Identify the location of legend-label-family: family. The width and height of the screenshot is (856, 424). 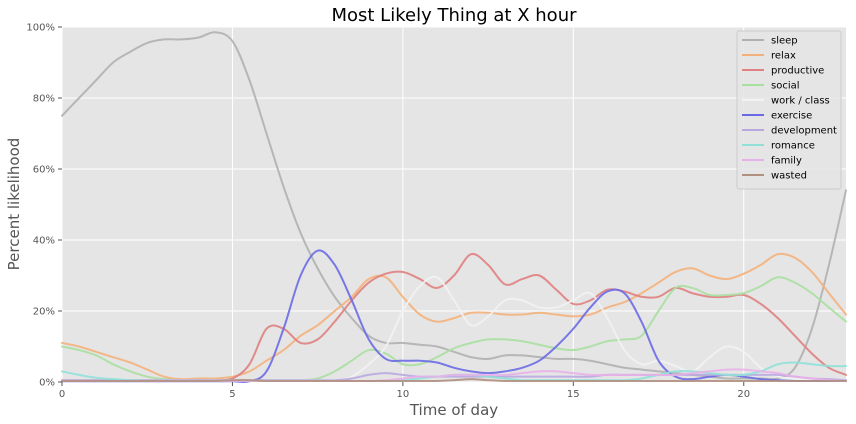
(786, 161).